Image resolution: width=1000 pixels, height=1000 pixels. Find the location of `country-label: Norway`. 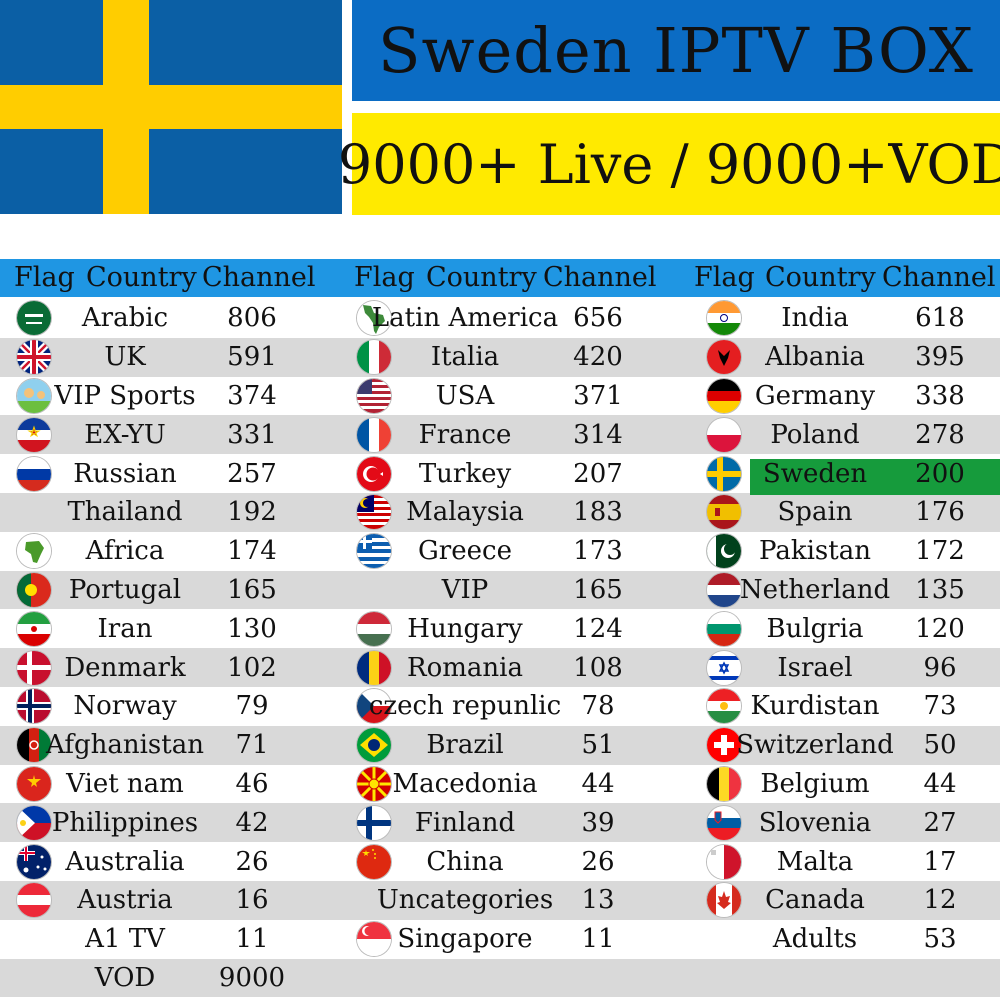

country-label: Norway is located at coordinates (125, 706).